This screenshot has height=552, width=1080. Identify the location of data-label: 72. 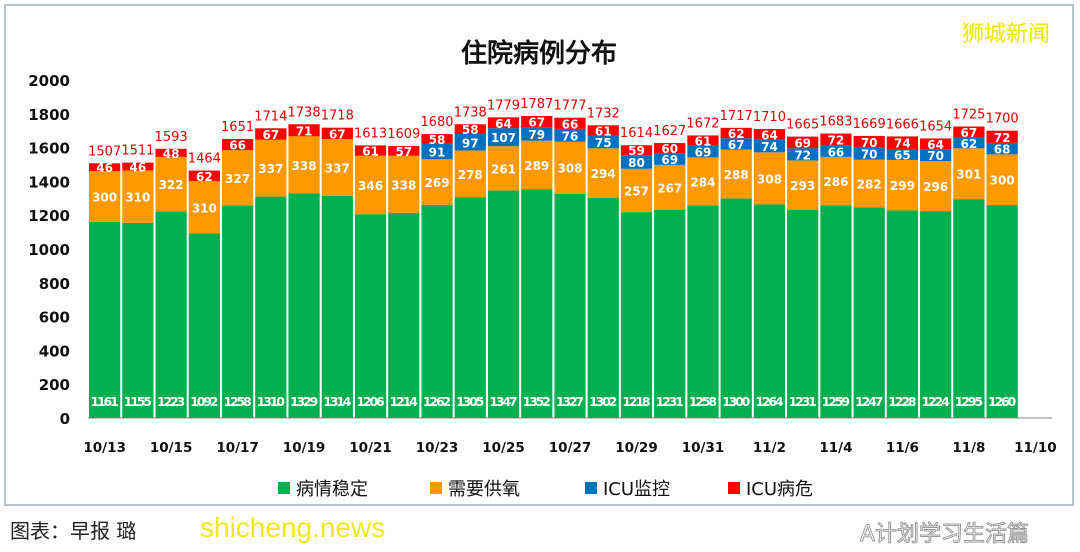
(1002, 138).